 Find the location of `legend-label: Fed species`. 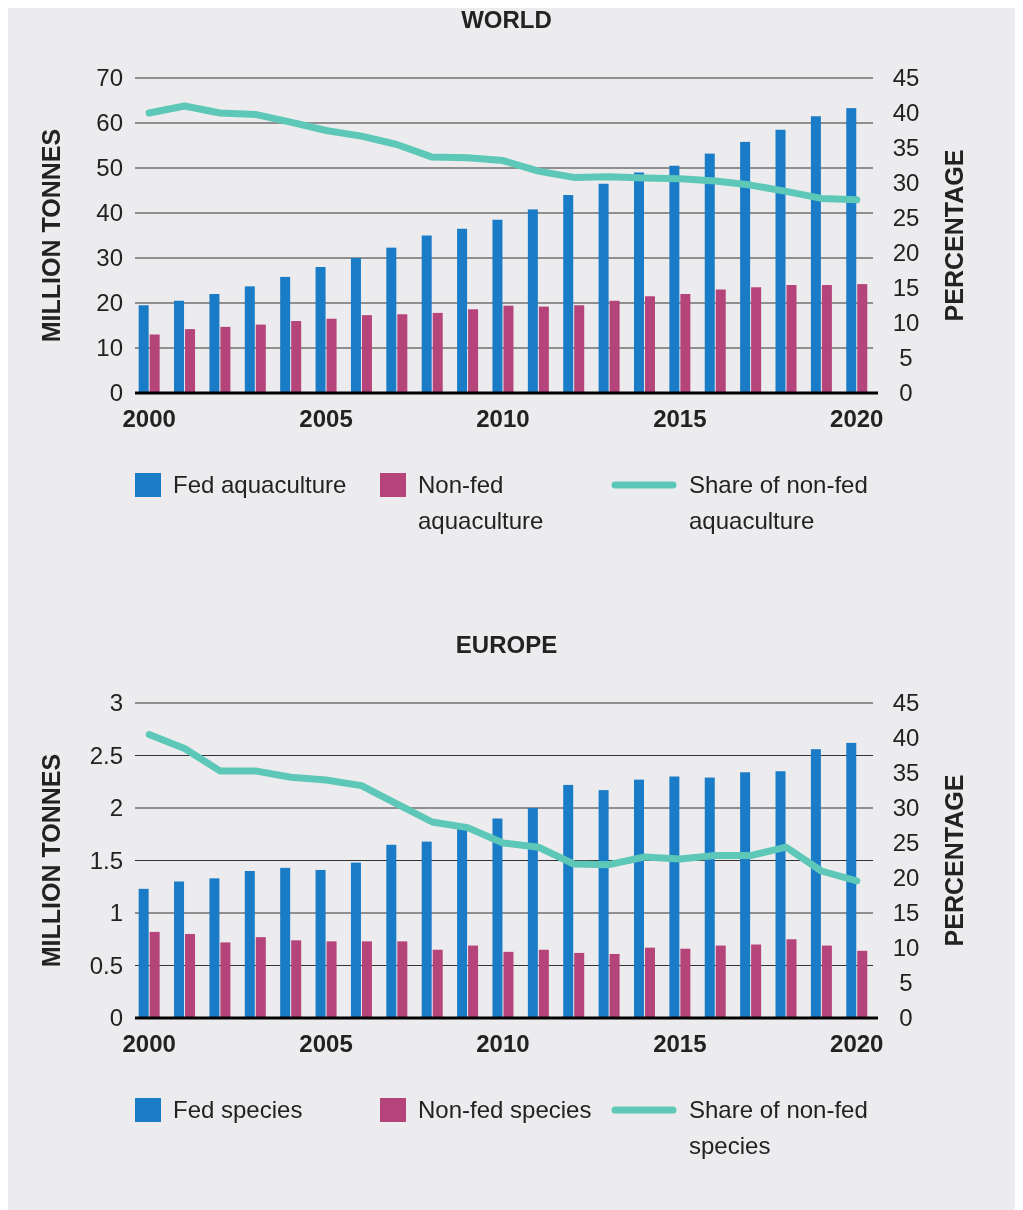

legend-label: Fed species is located at coordinates (238, 1109).